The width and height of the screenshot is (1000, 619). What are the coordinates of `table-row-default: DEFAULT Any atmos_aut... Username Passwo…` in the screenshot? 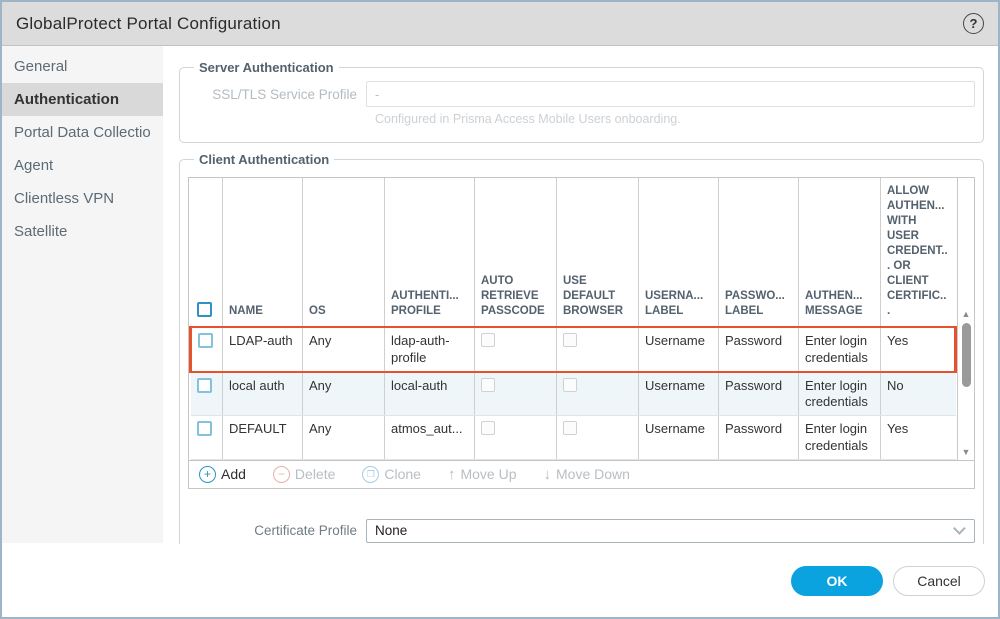 It's located at (573, 437).